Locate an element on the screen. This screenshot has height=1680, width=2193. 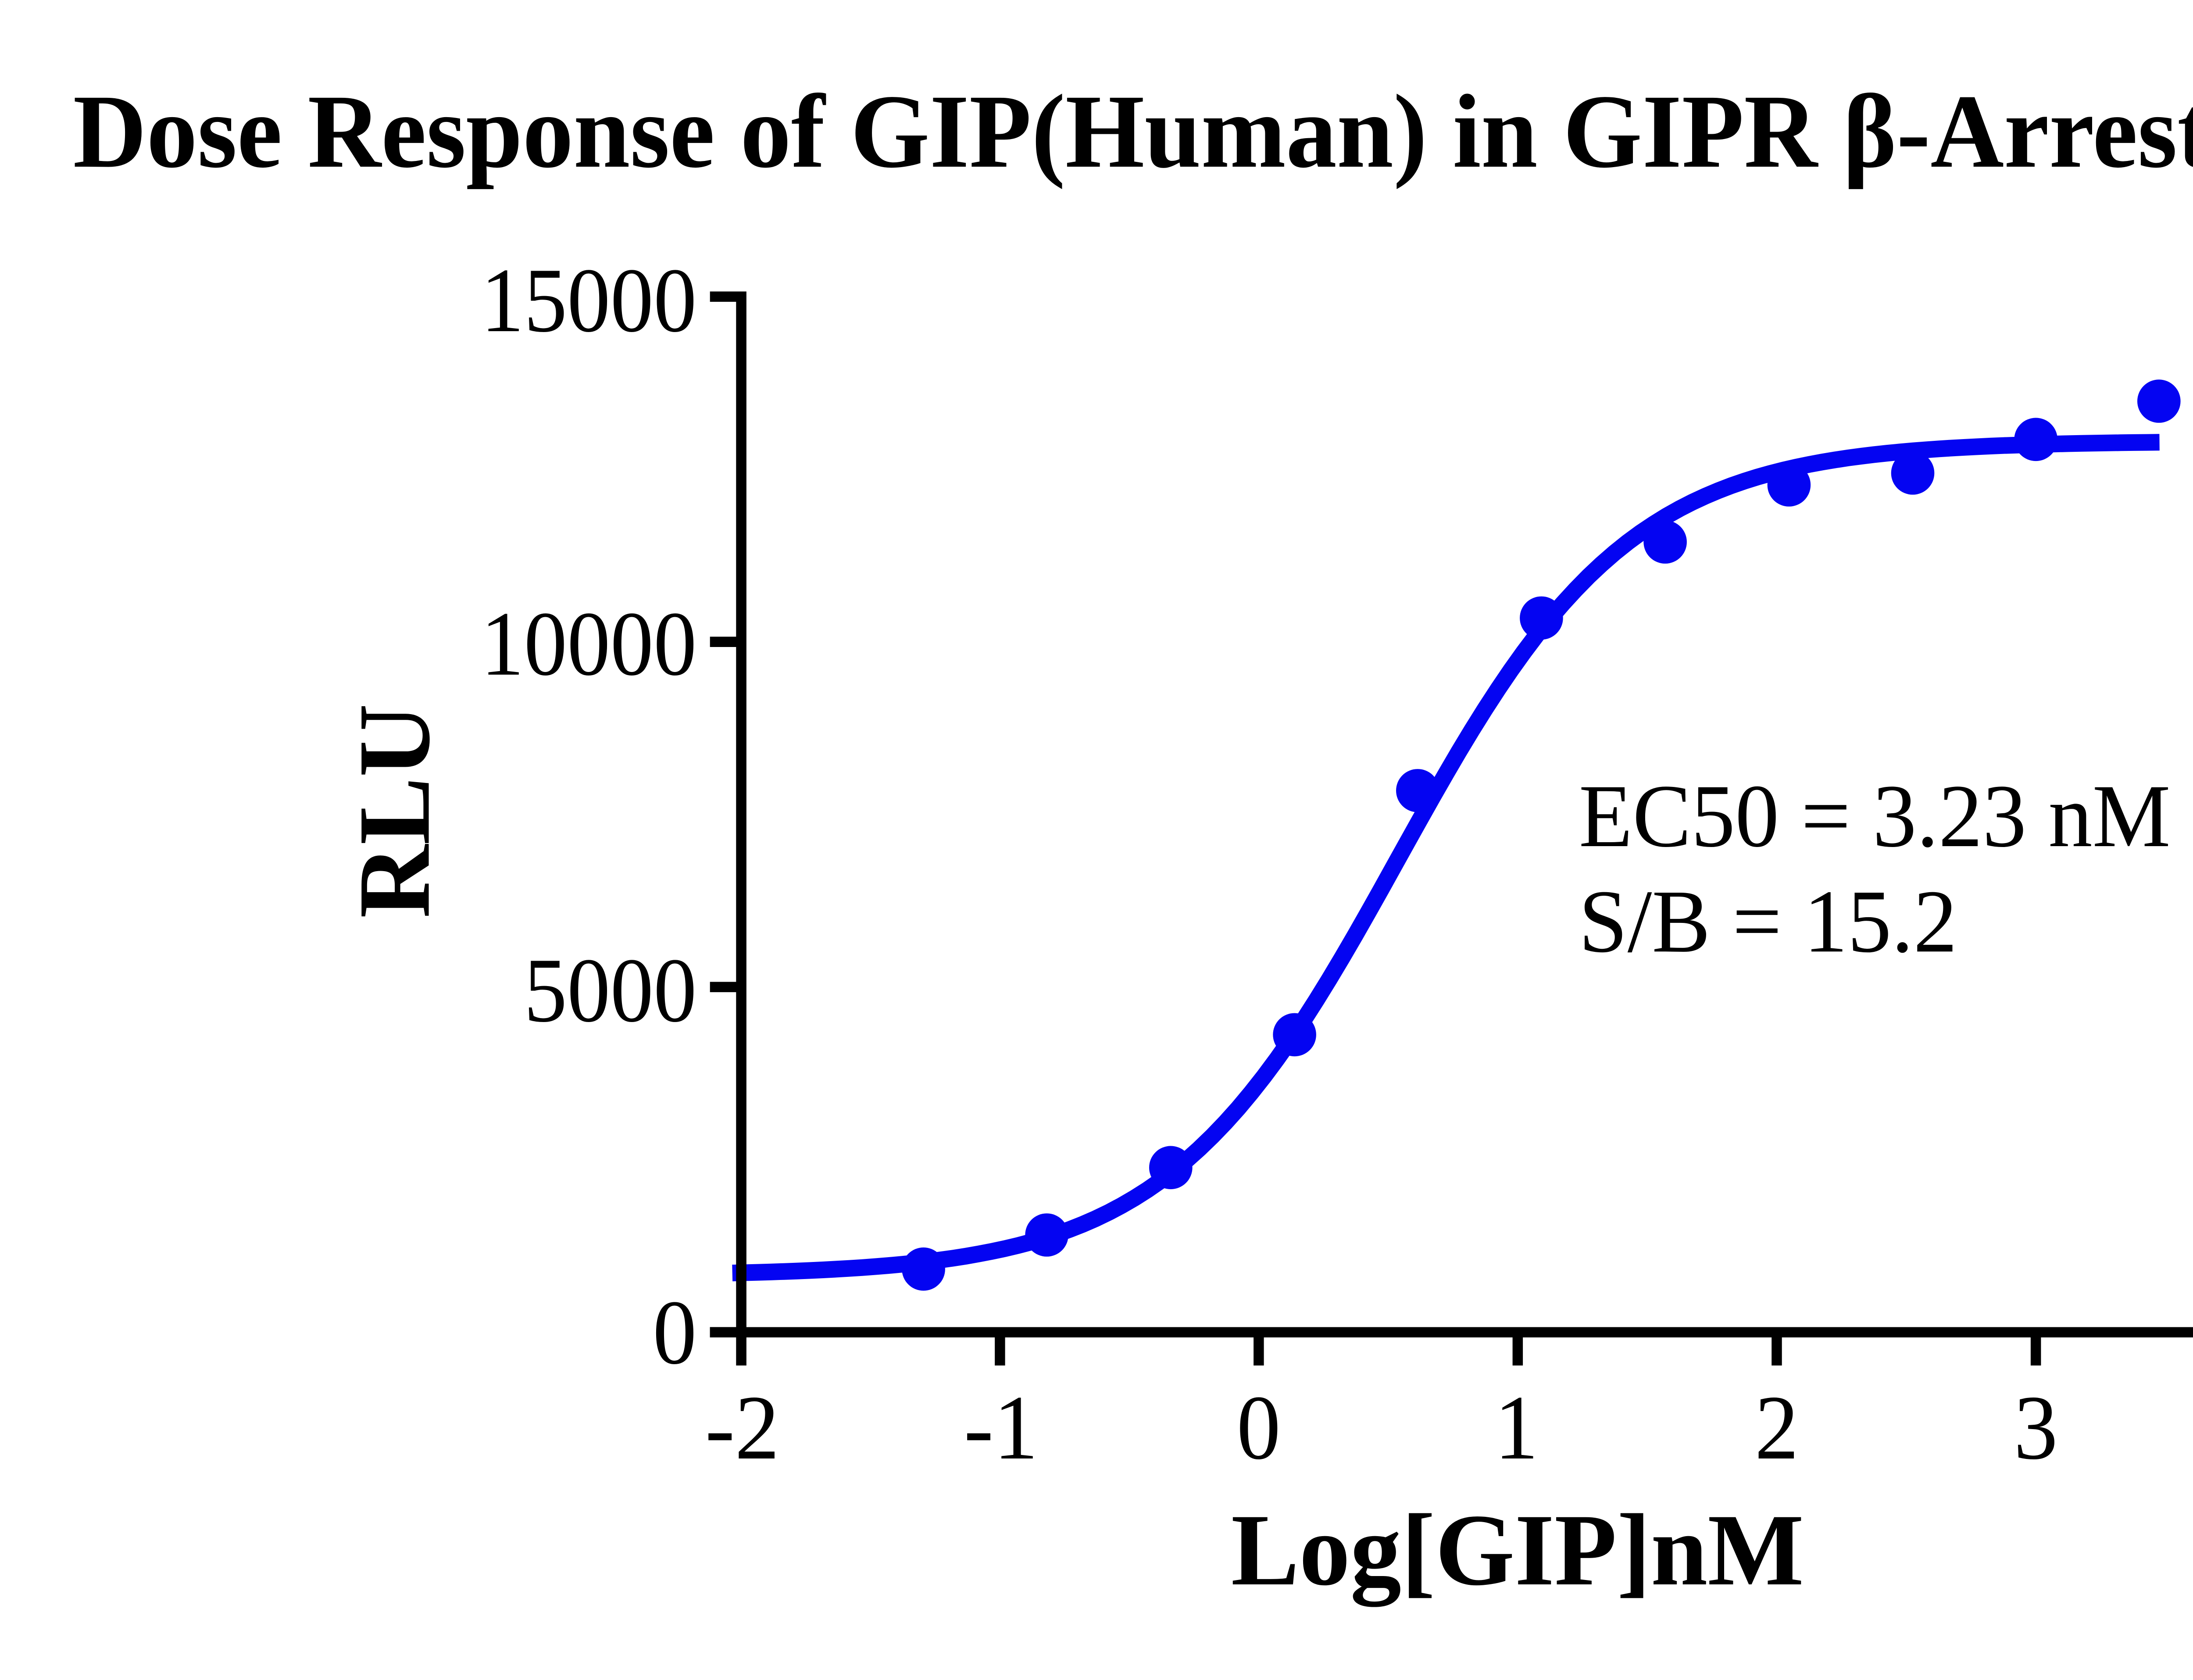
svg-text: 2 is located at coordinates (1777, 1428).